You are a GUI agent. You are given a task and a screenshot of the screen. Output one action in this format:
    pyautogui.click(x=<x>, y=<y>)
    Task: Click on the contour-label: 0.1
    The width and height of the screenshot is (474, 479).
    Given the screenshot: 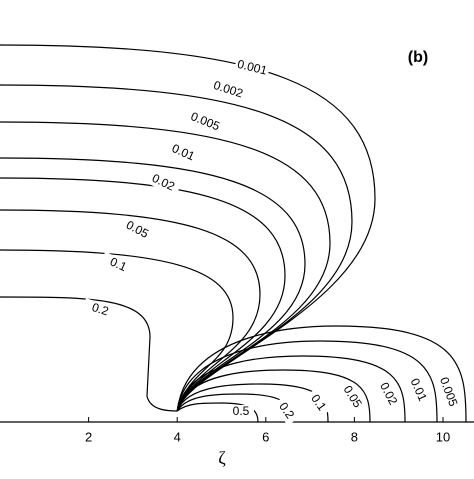 What is the action you would take?
    pyautogui.click(x=118, y=264)
    